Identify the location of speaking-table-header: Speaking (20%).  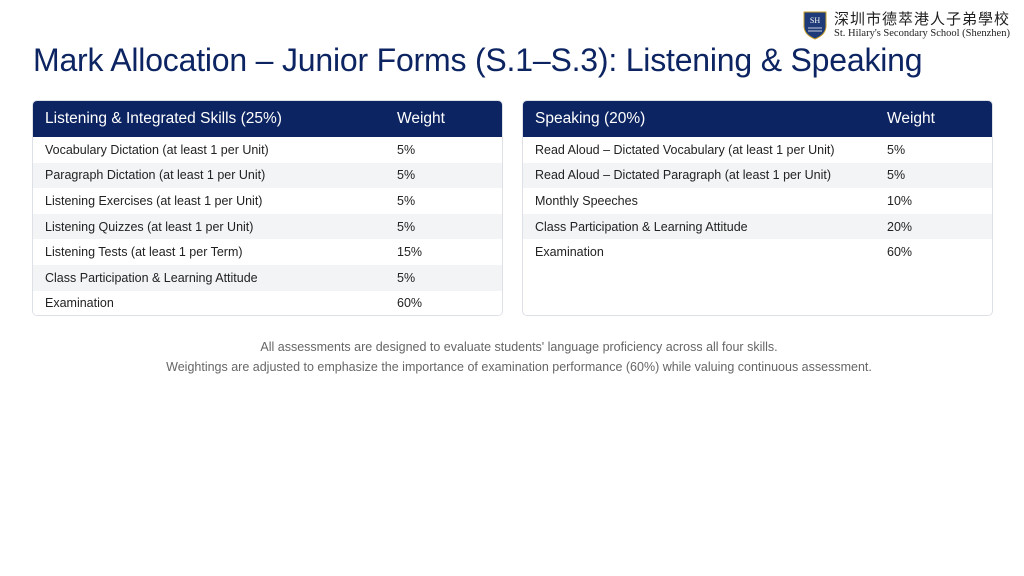
(590, 118).